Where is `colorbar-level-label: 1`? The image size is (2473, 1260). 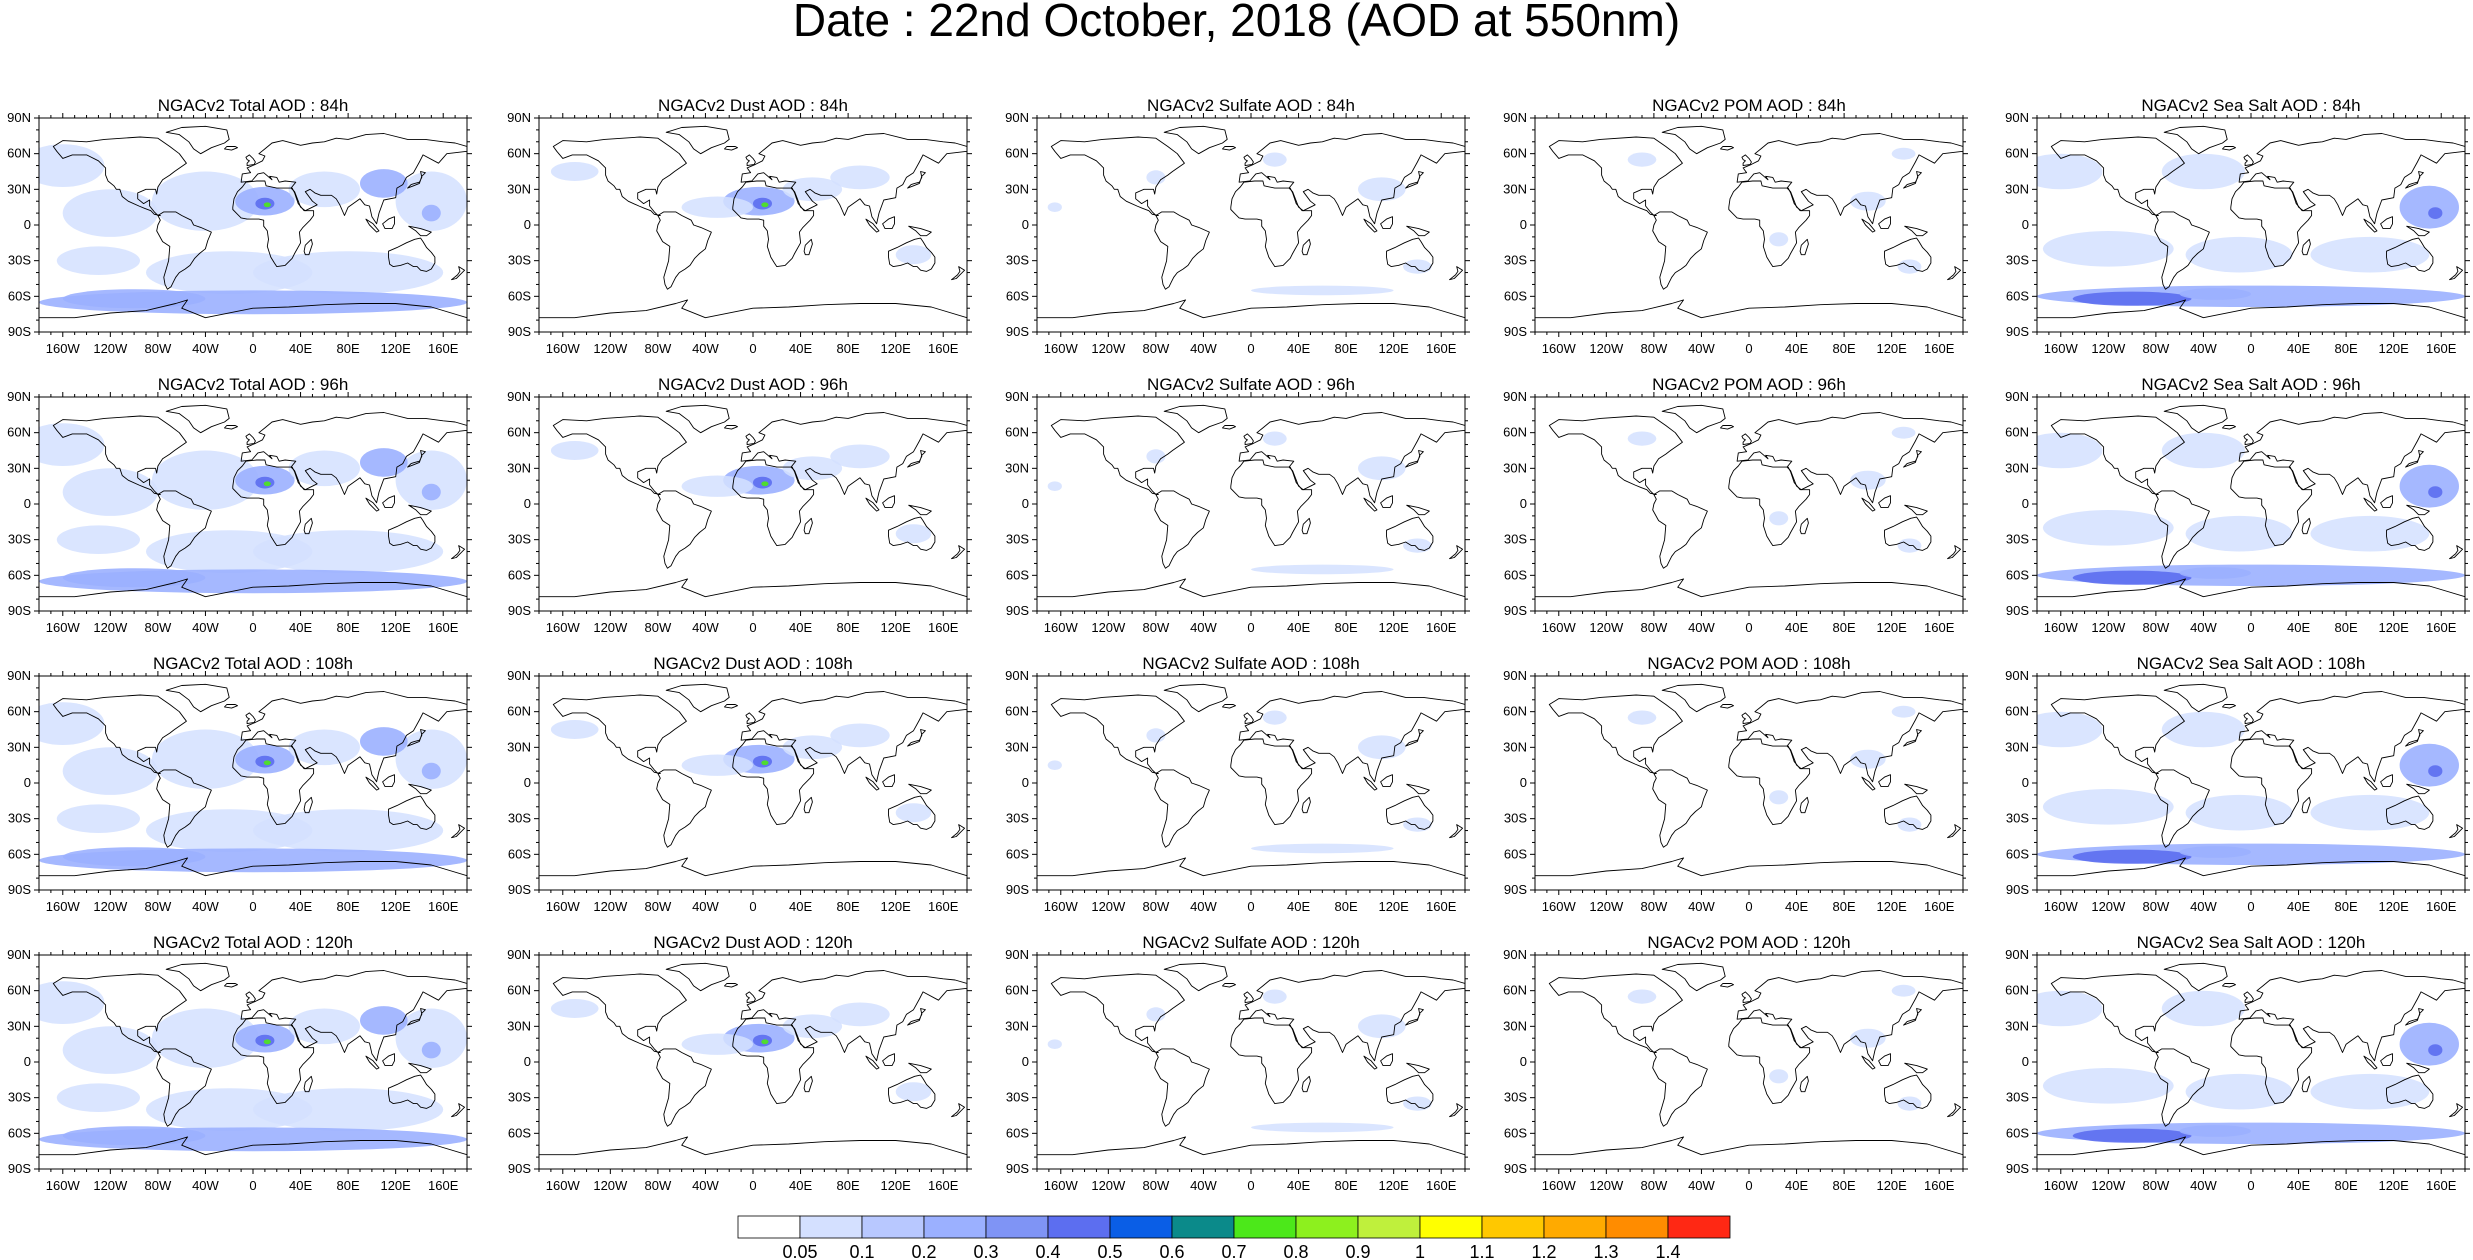 colorbar-level-label: 1 is located at coordinates (1420, 1251).